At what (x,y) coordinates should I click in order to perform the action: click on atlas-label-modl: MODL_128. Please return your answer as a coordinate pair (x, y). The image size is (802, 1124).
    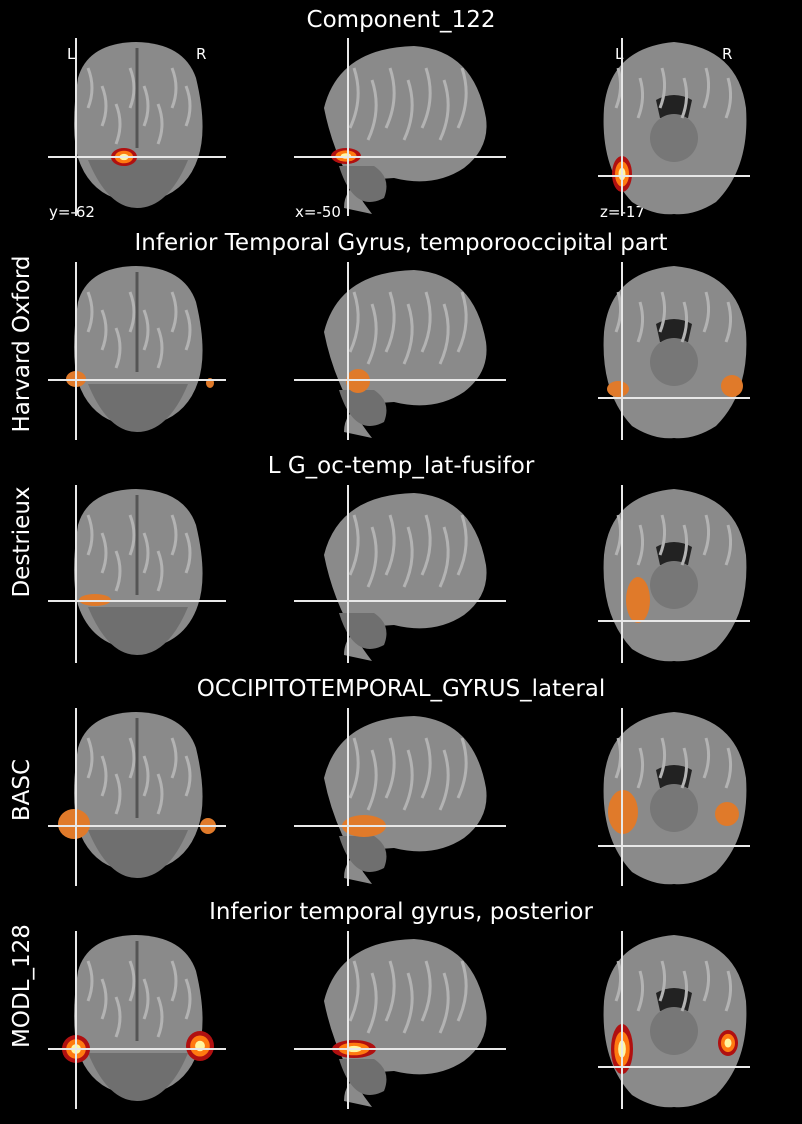
    Looking at the image, I should click on (22, 986).